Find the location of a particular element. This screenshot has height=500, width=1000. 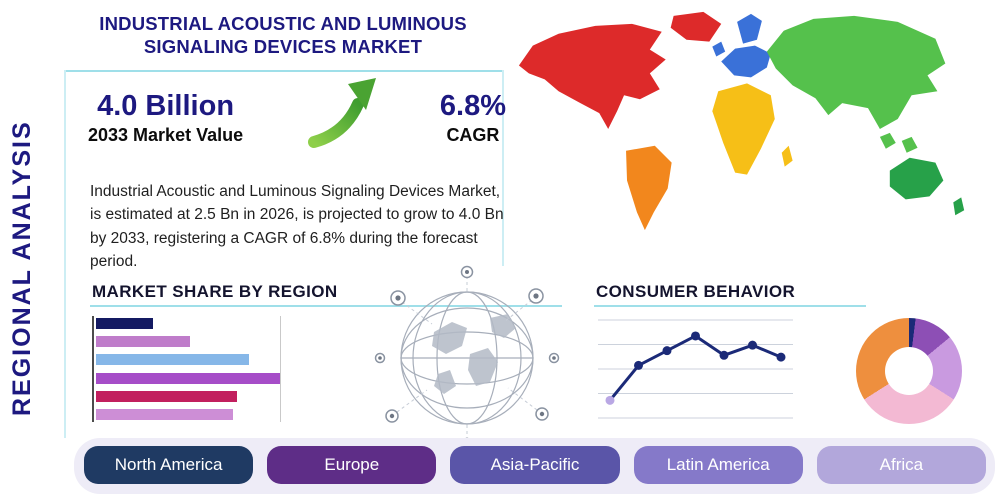

region-button-europe: Europe is located at coordinates (352, 465).